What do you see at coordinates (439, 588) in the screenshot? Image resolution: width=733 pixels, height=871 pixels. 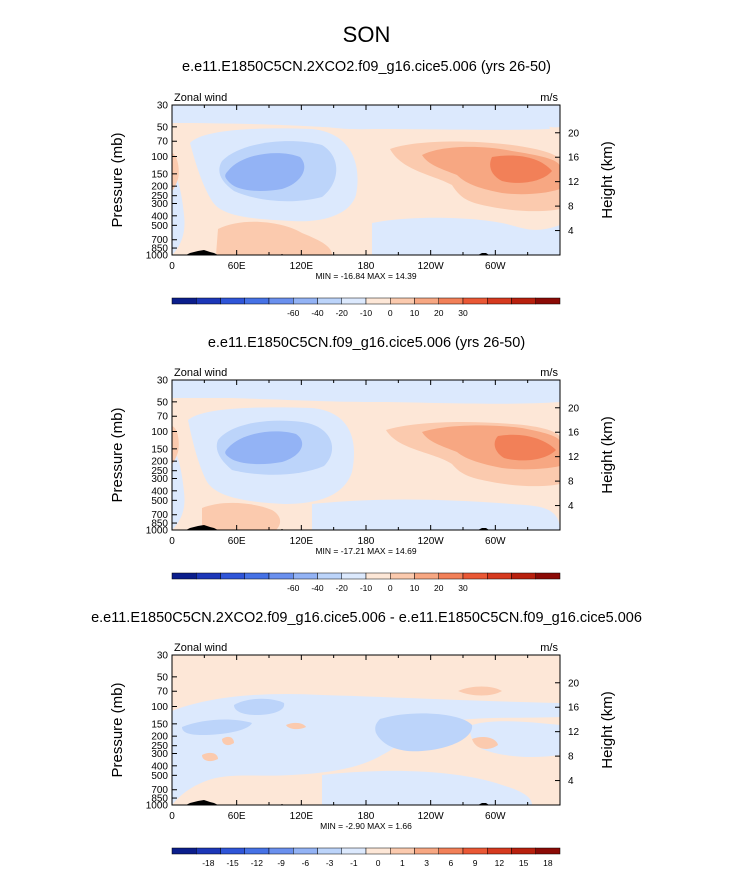 I see `colorbar-label: 20` at bounding box center [439, 588].